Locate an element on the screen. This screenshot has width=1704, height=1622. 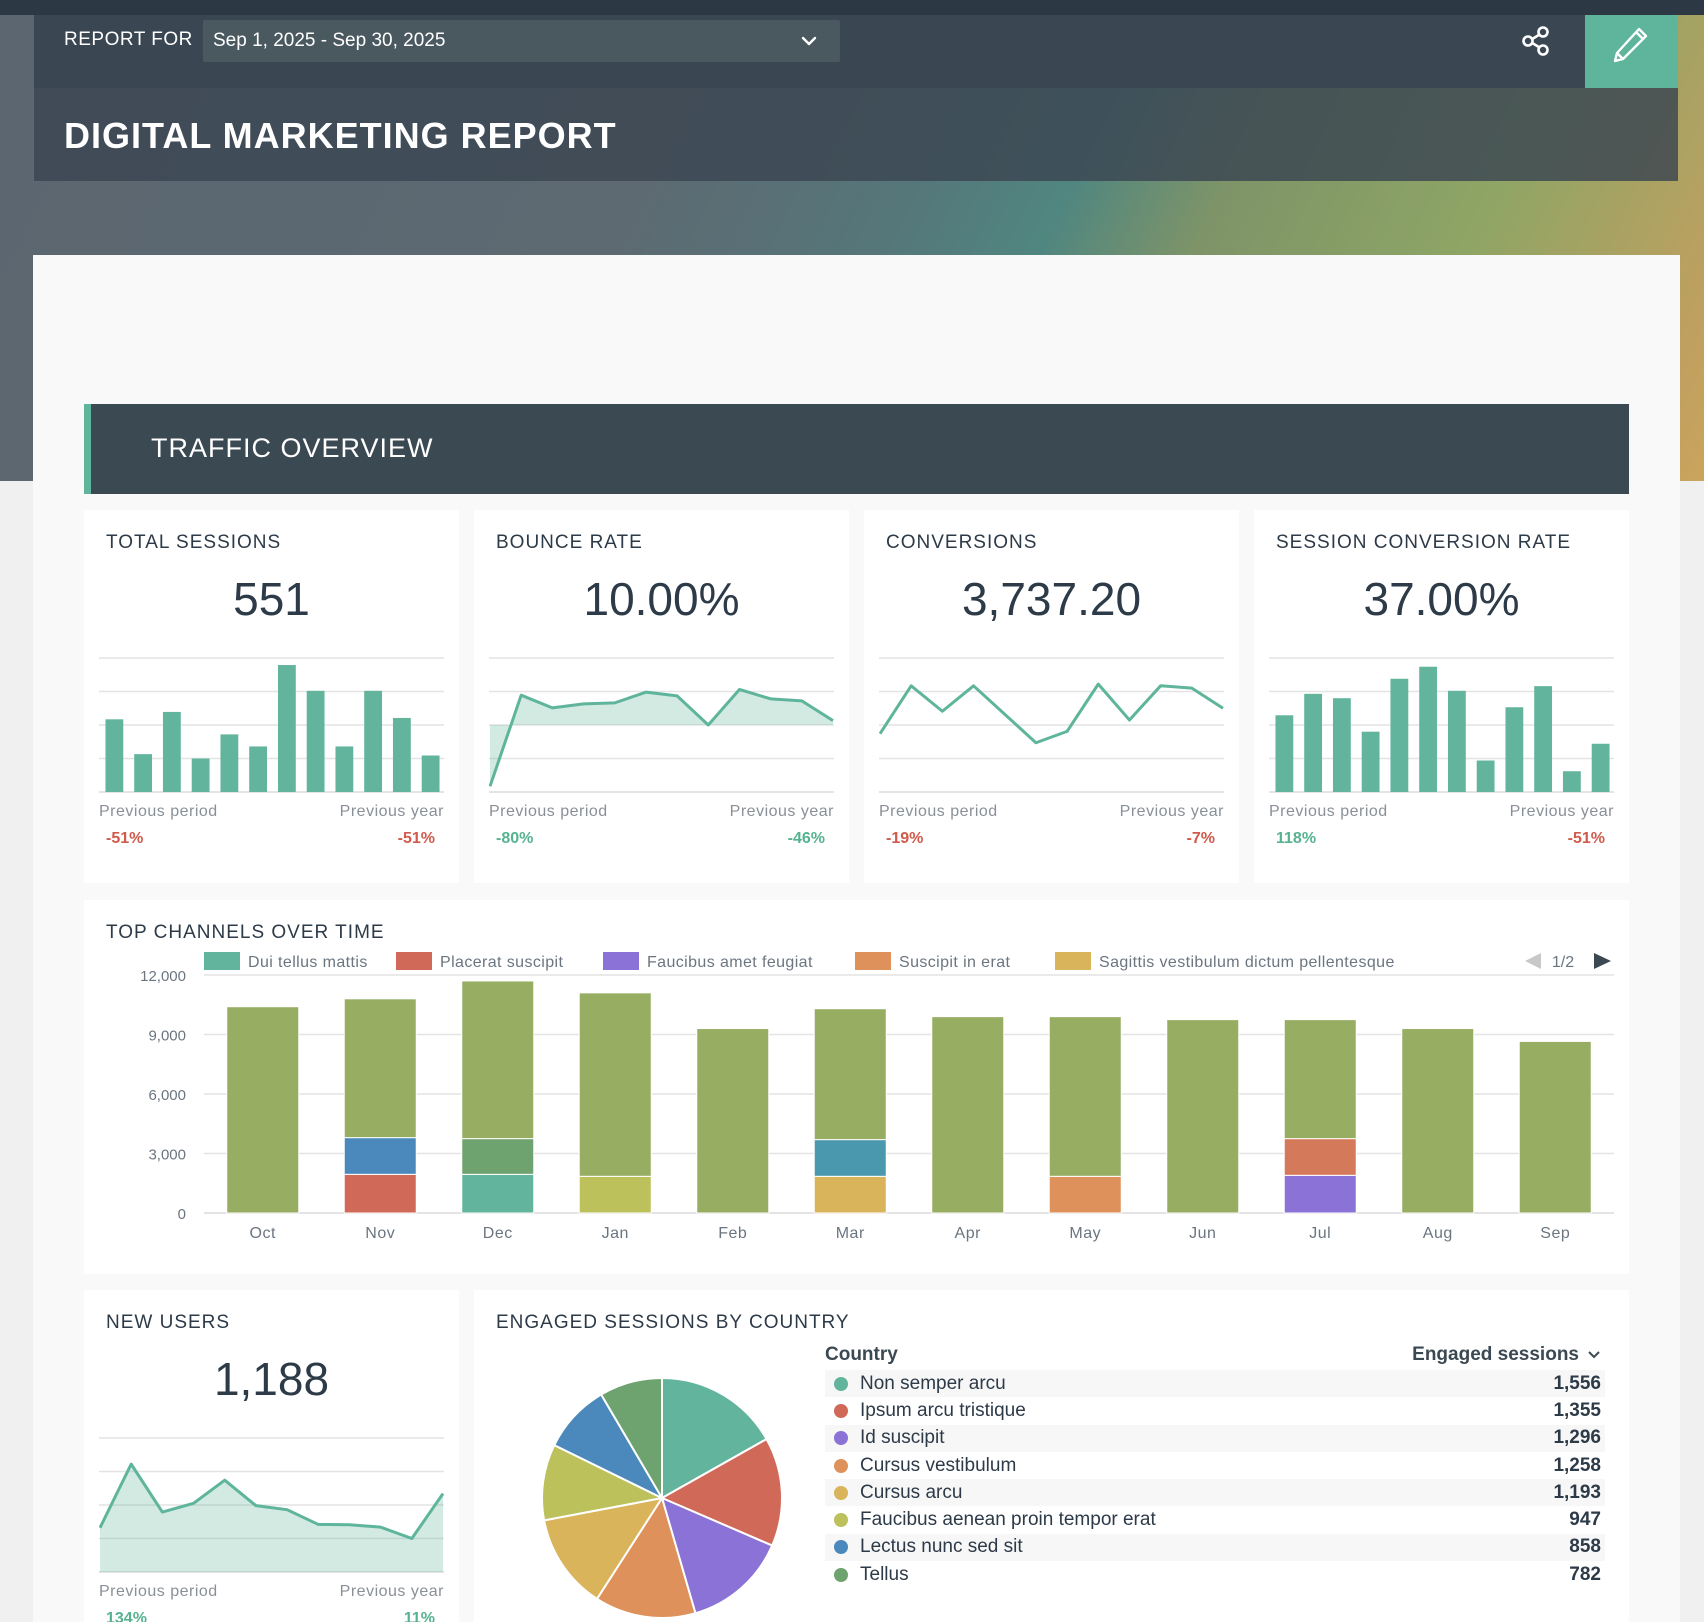
legend-item-label: Dui tellus mattis is located at coordinates (308, 962).